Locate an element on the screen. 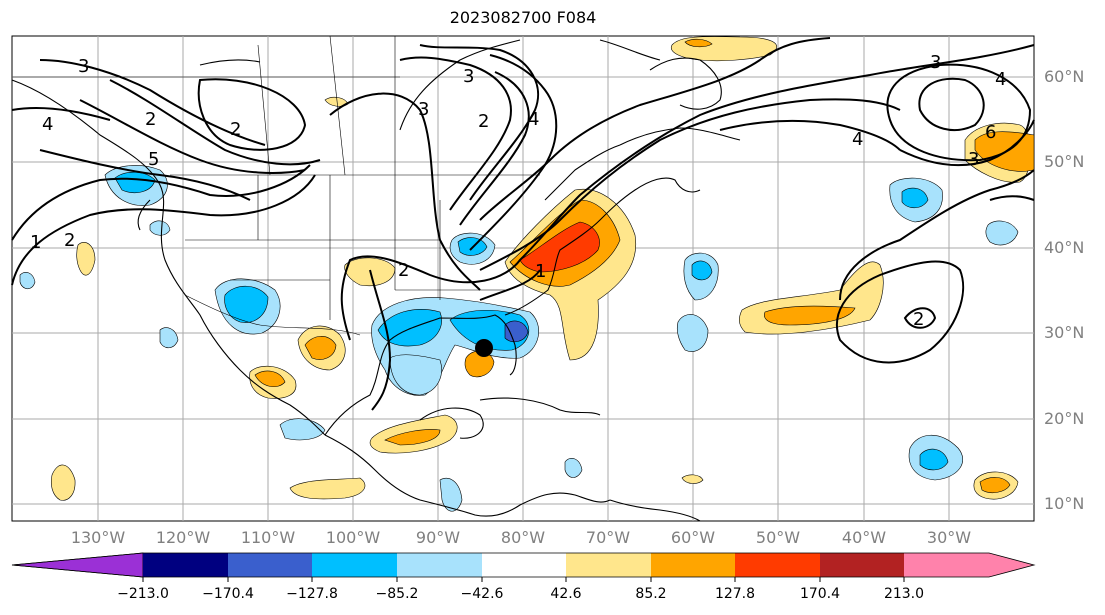  lon-label: 130°W is located at coordinates (98, 537).